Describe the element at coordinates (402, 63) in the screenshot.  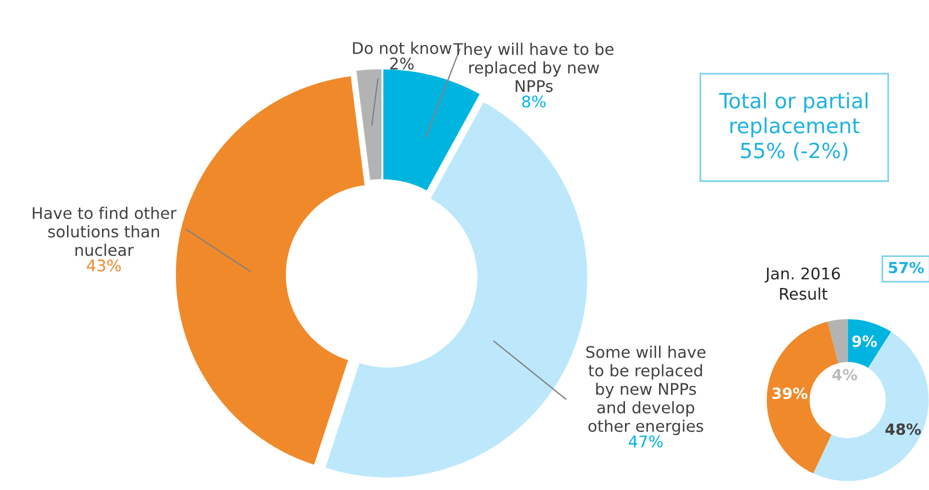
I see `data-label: 2%` at that location.